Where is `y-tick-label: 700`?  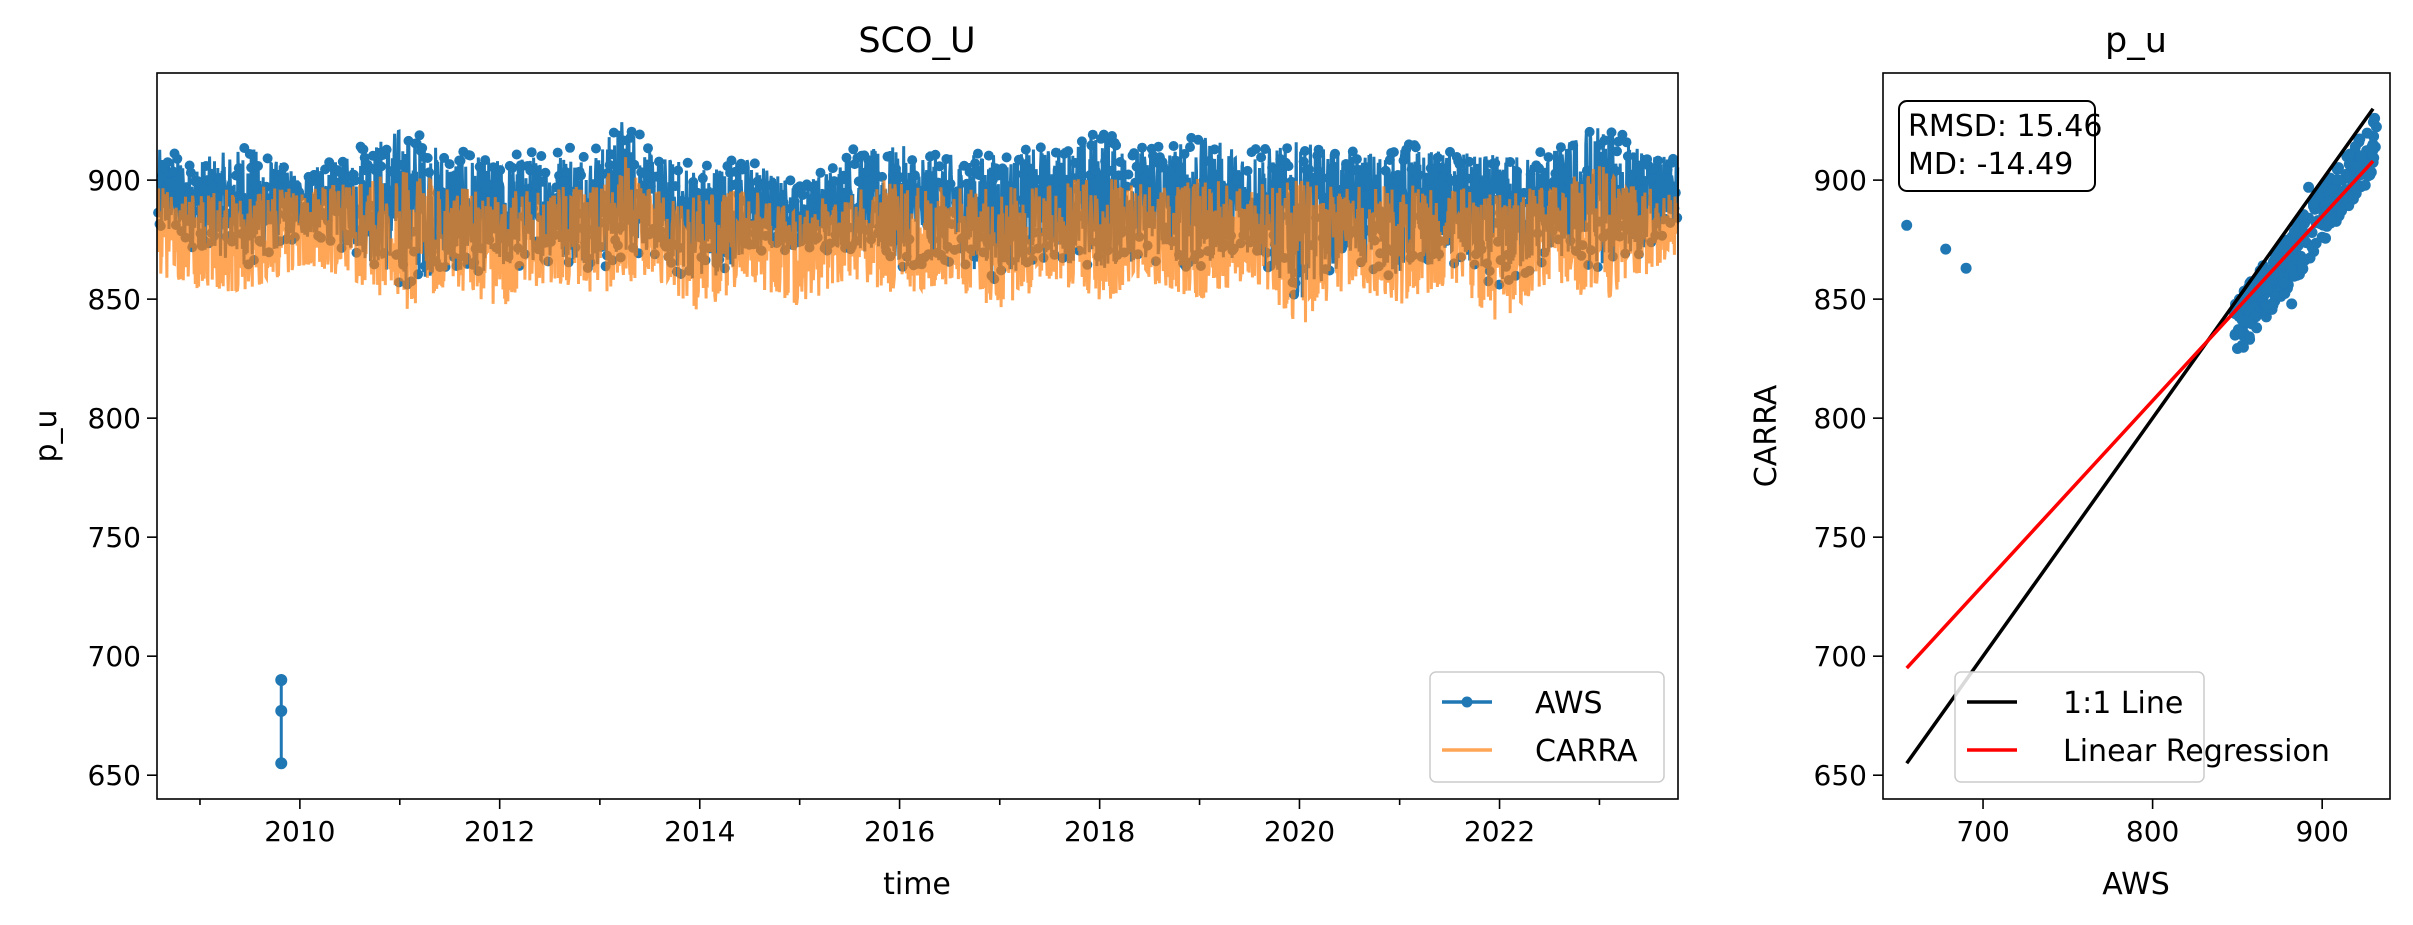
y-tick-label: 700 is located at coordinates (114, 656).